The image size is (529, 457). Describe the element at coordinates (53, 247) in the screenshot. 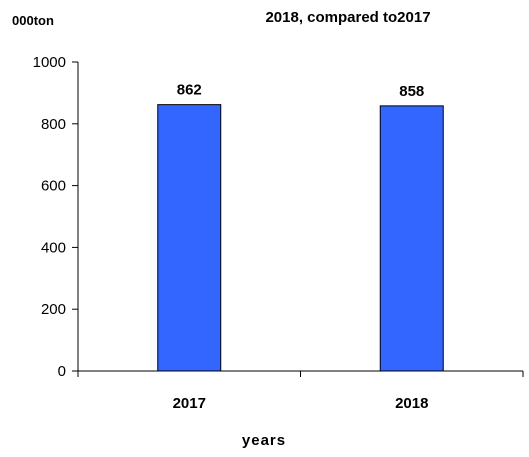

I see `y-tick-label: 400` at that location.